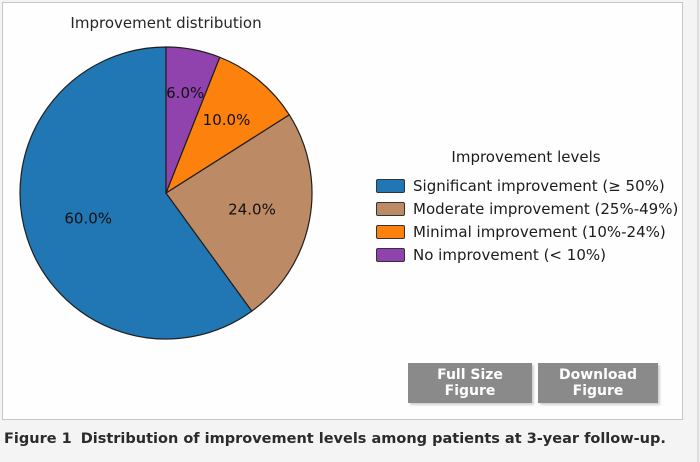  I want to click on legend-item: Minimal improvement (10%-24%), so click(526, 231).